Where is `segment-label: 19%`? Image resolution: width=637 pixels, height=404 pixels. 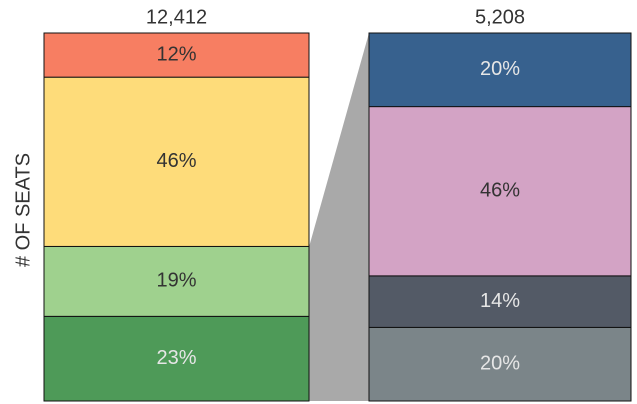 segment-label: 19% is located at coordinates (176, 281).